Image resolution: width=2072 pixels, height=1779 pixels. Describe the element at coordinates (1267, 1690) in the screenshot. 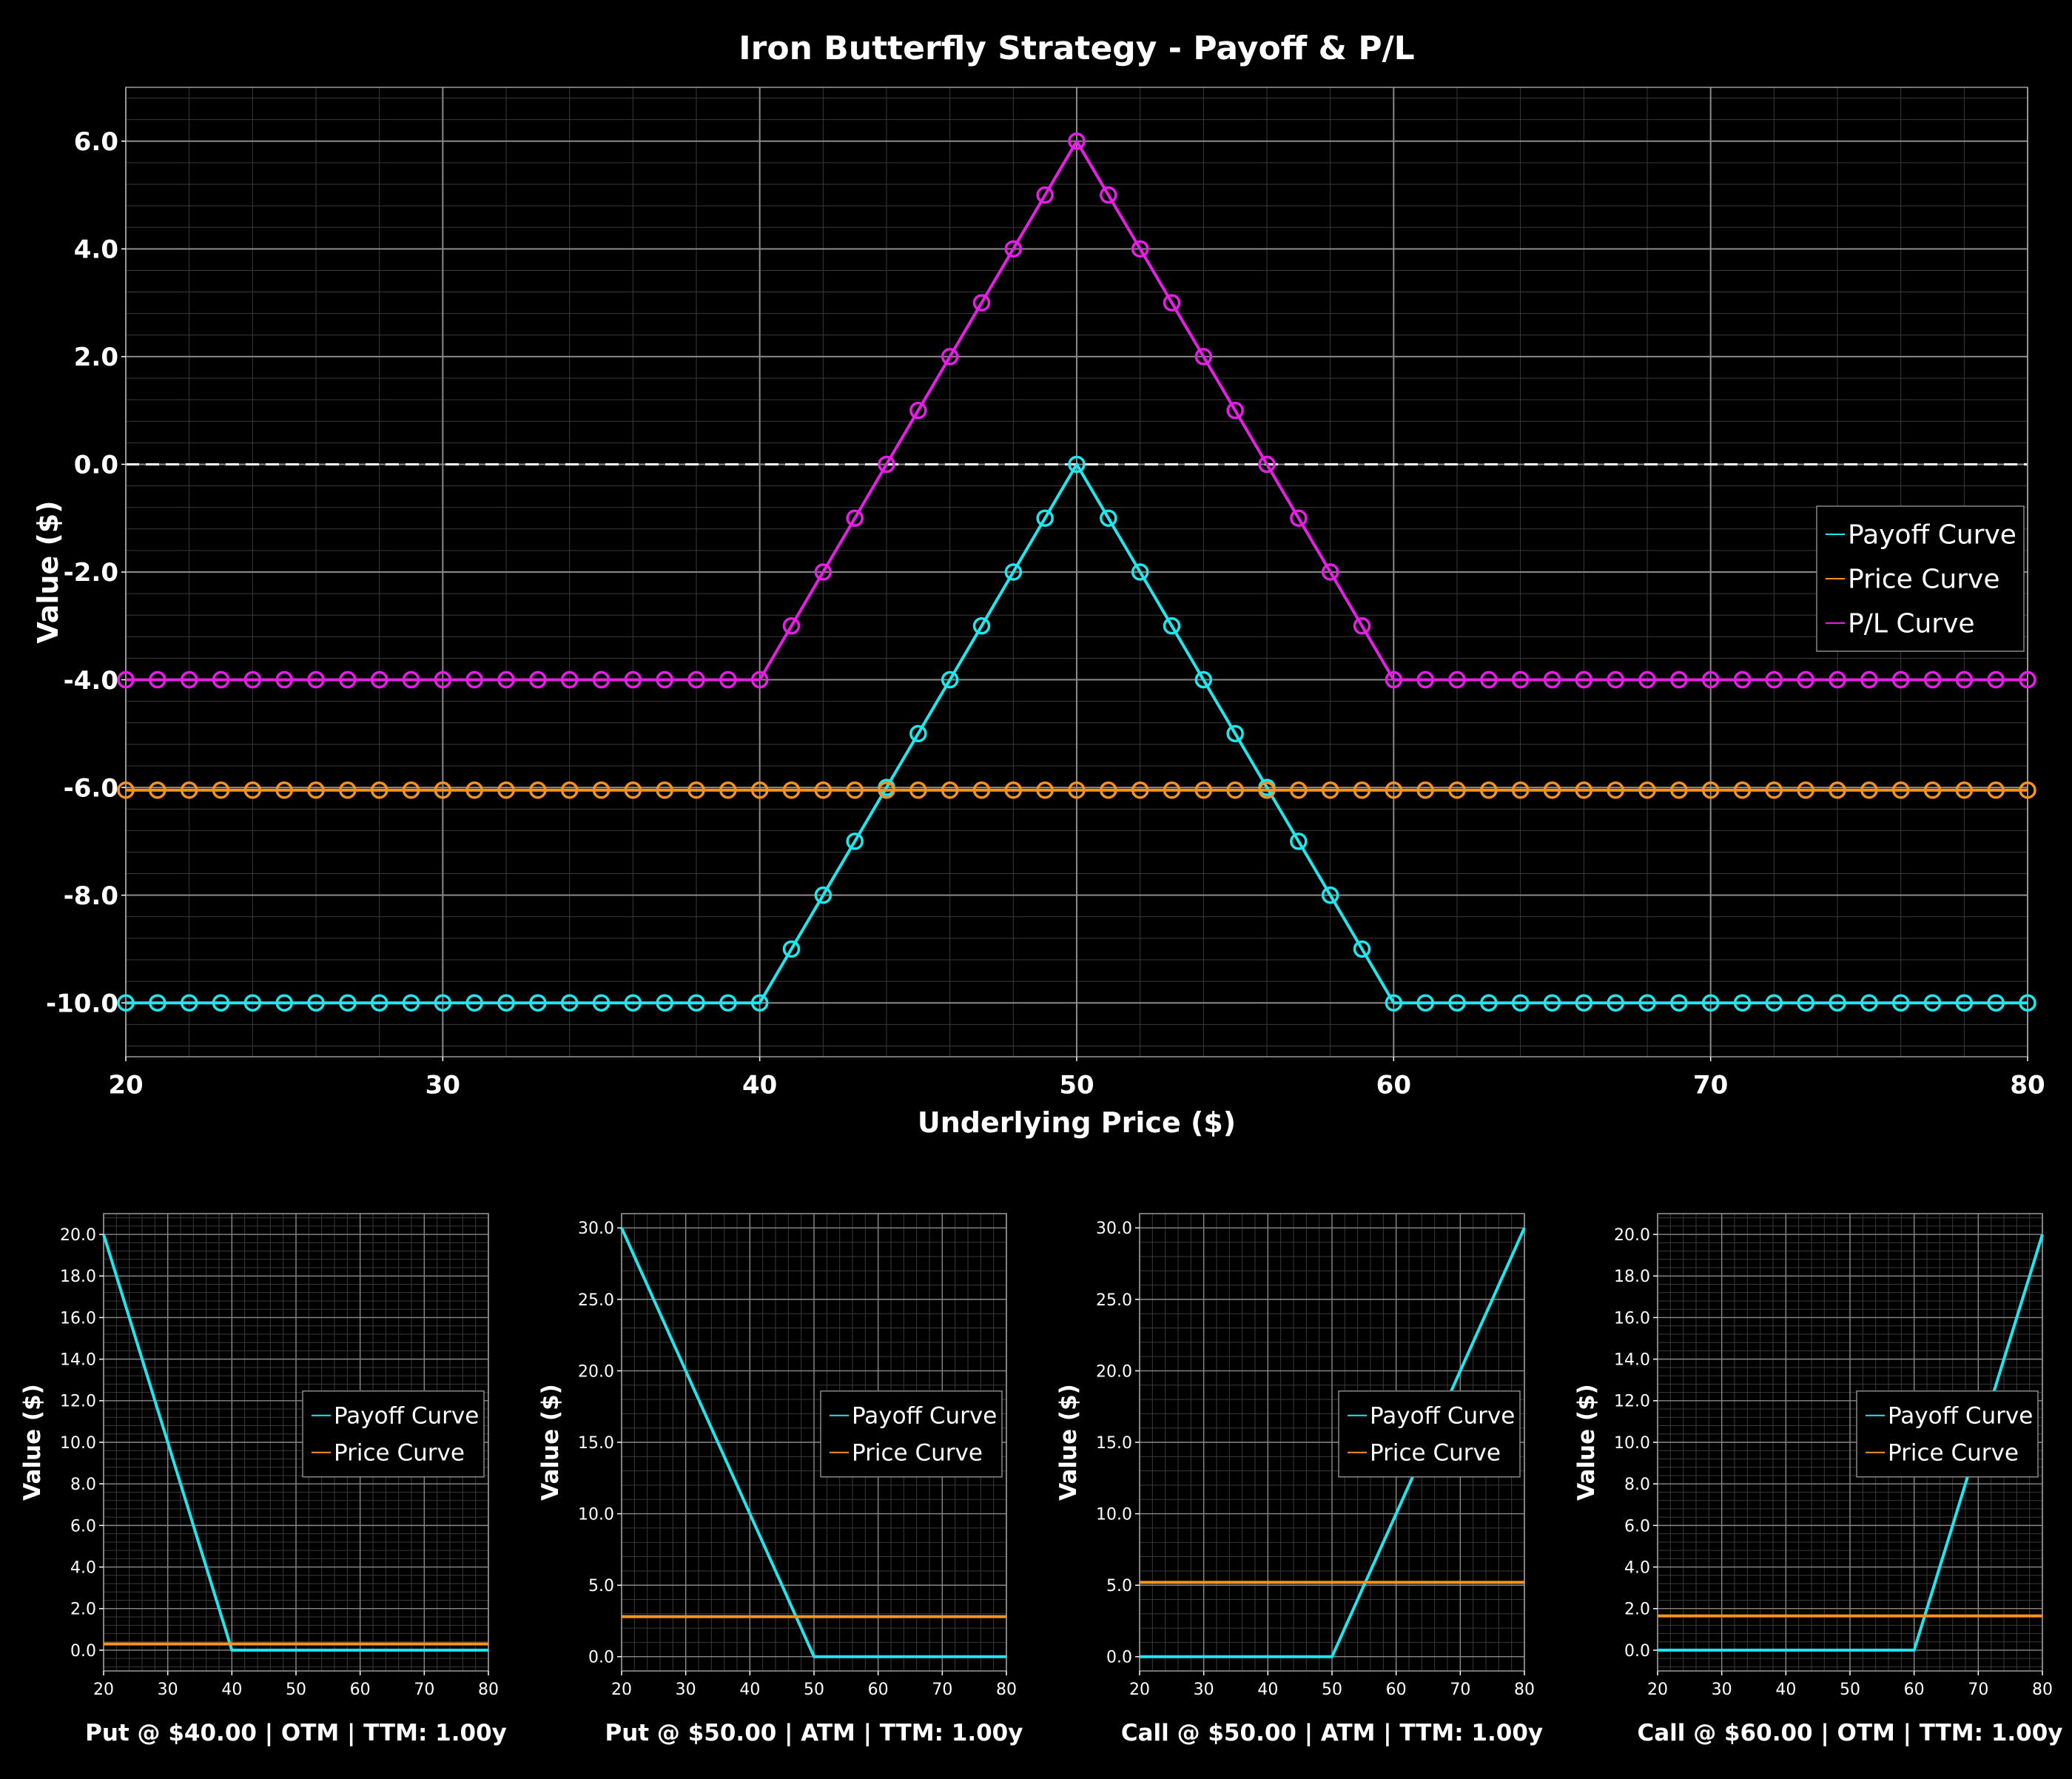

I see `x-tick-label: 40` at that location.